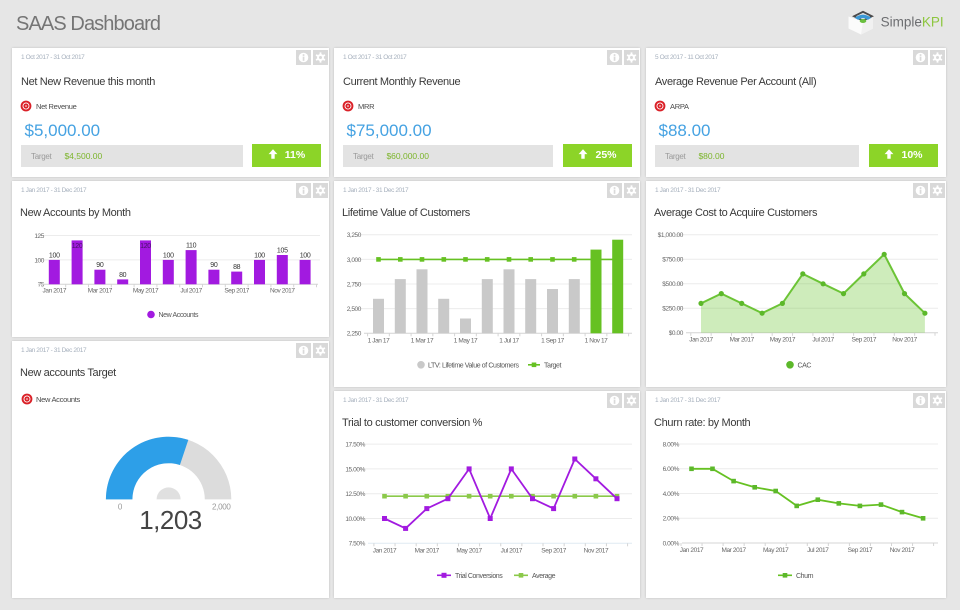 This screenshot has height=610, width=960. I want to click on svg-text: 3,250, so click(354, 235).